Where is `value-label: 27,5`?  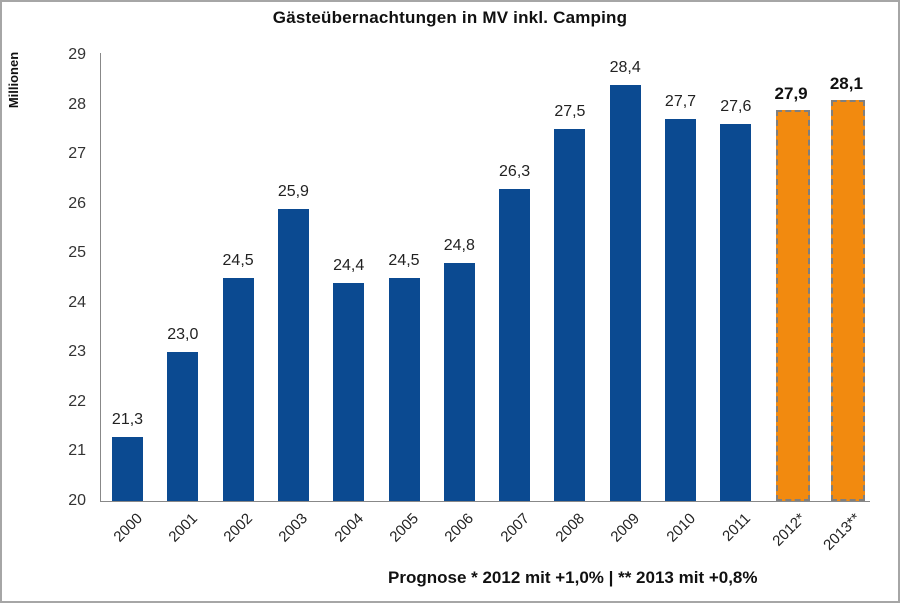 value-label: 27,5 is located at coordinates (570, 112).